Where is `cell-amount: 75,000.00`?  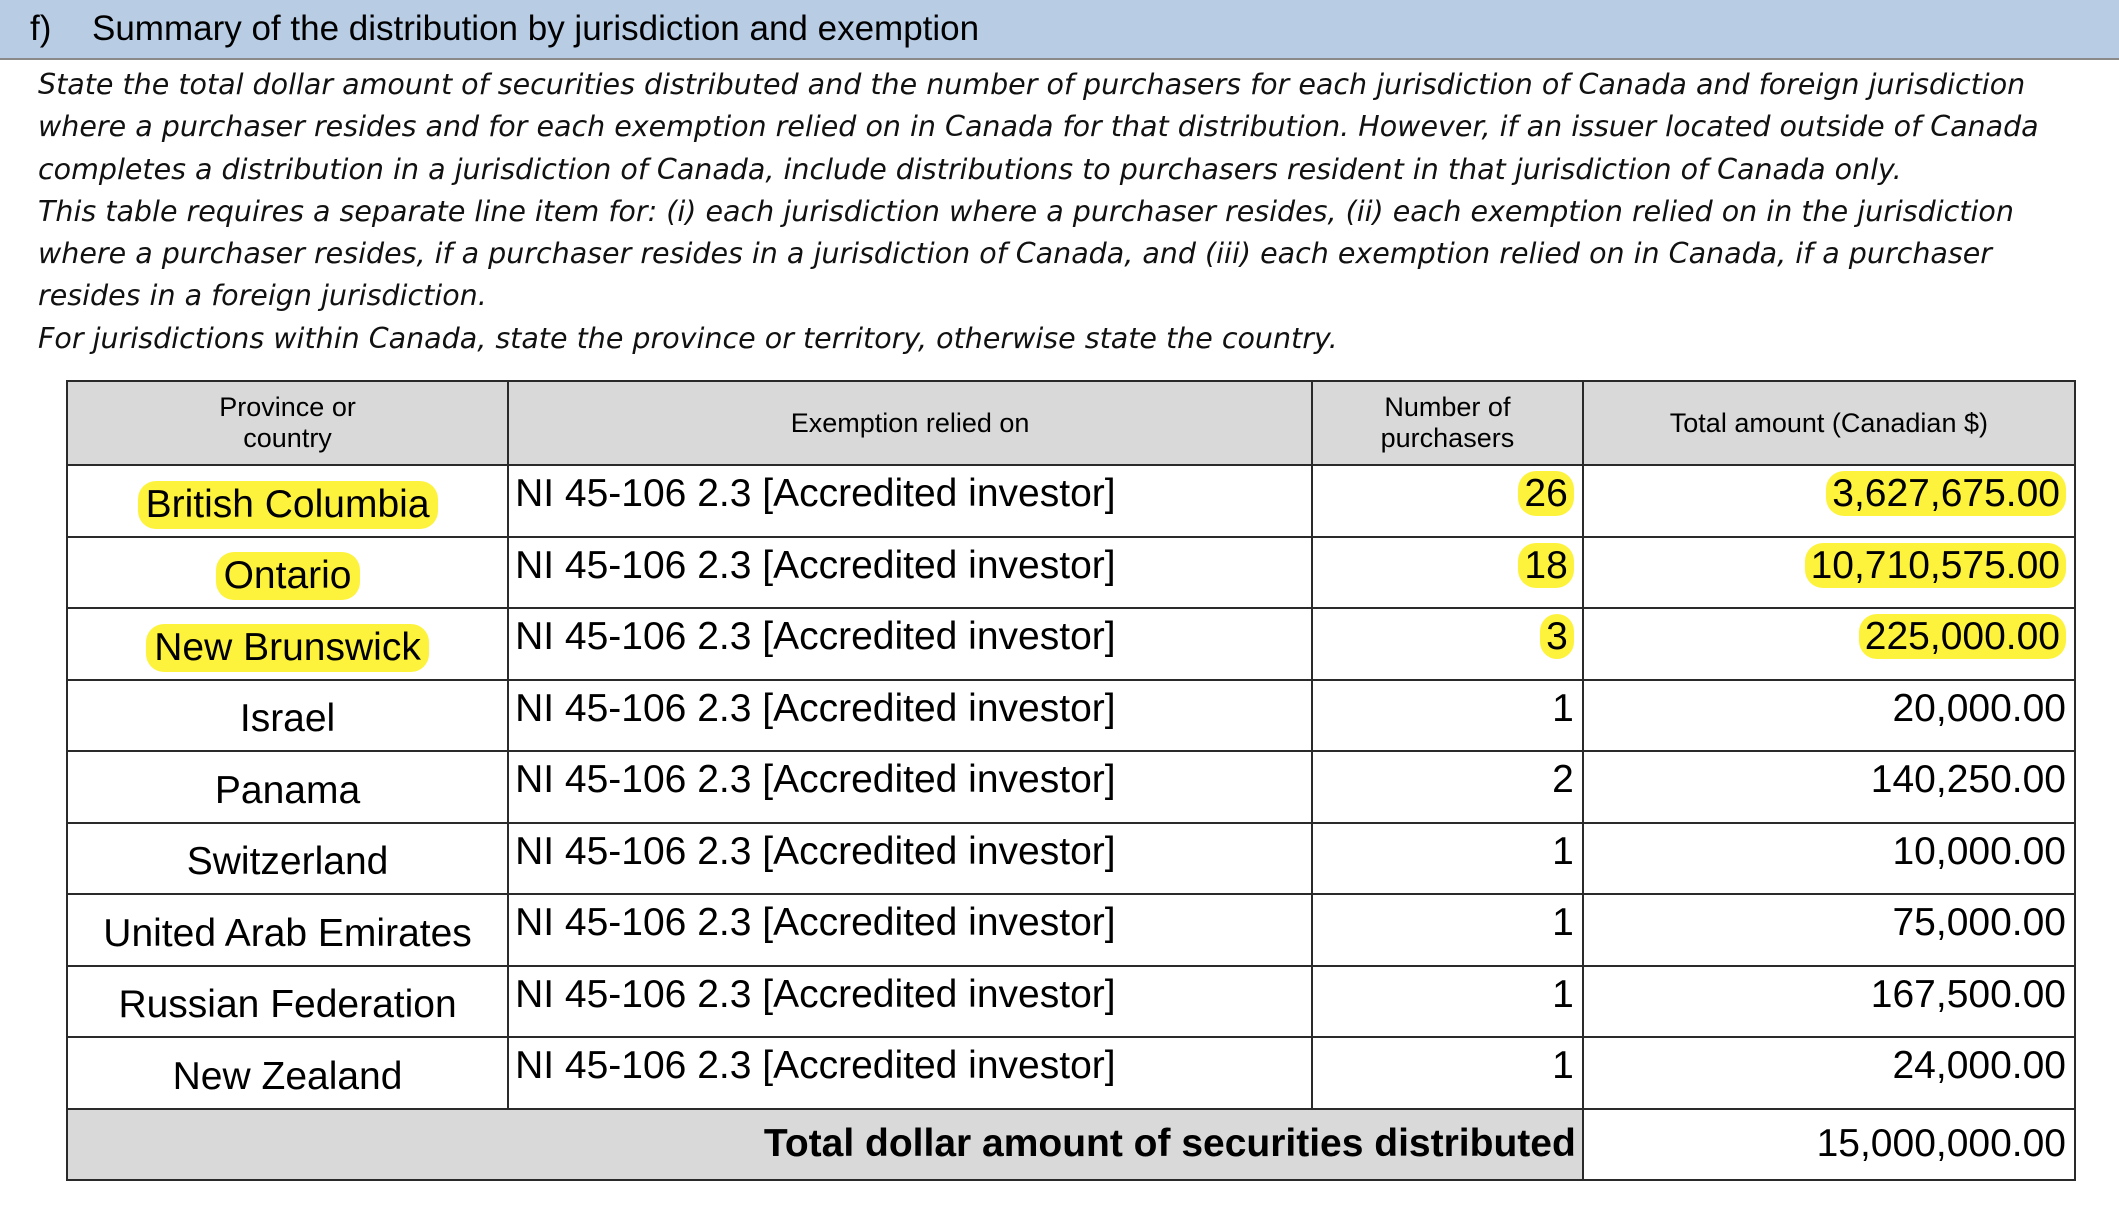 cell-amount: 75,000.00 is located at coordinates (1829, 930).